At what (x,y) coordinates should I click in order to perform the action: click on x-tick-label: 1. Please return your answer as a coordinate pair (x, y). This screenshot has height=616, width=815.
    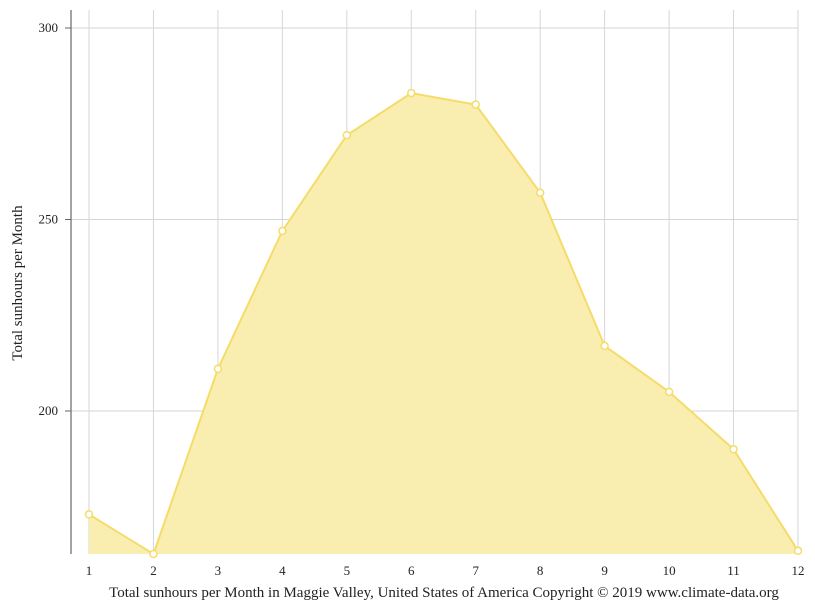
    Looking at the image, I should click on (89, 570).